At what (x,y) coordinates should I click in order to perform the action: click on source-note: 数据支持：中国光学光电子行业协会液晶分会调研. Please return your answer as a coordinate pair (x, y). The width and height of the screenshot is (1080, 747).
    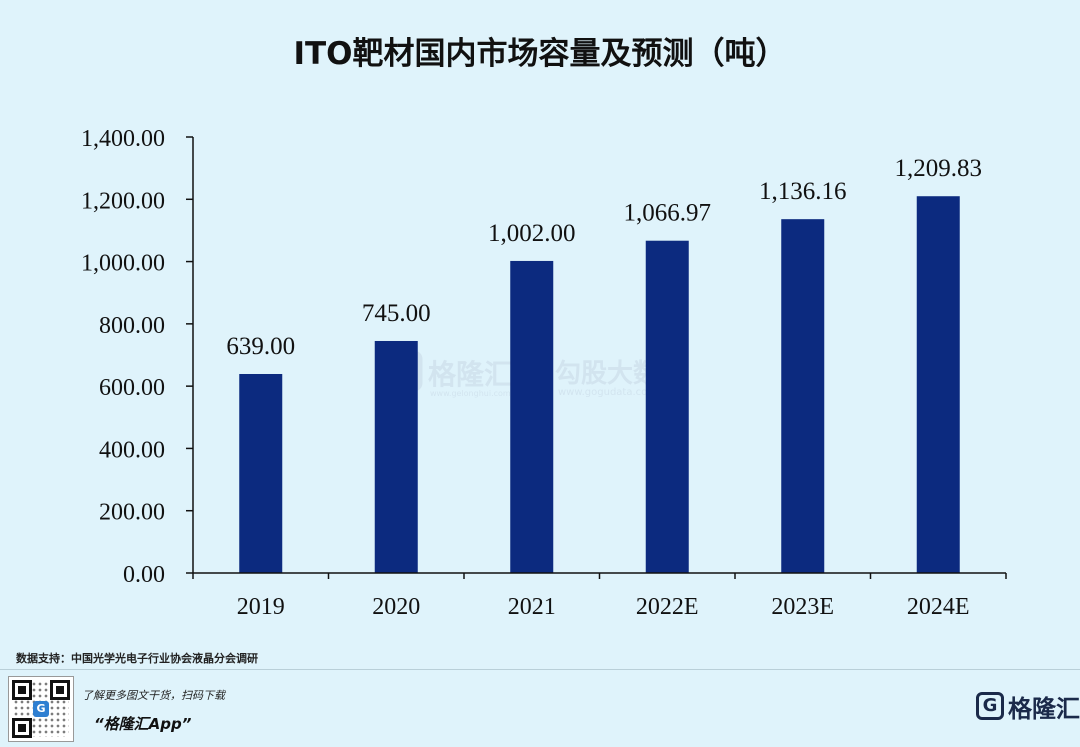
    Looking at the image, I should click on (137, 658).